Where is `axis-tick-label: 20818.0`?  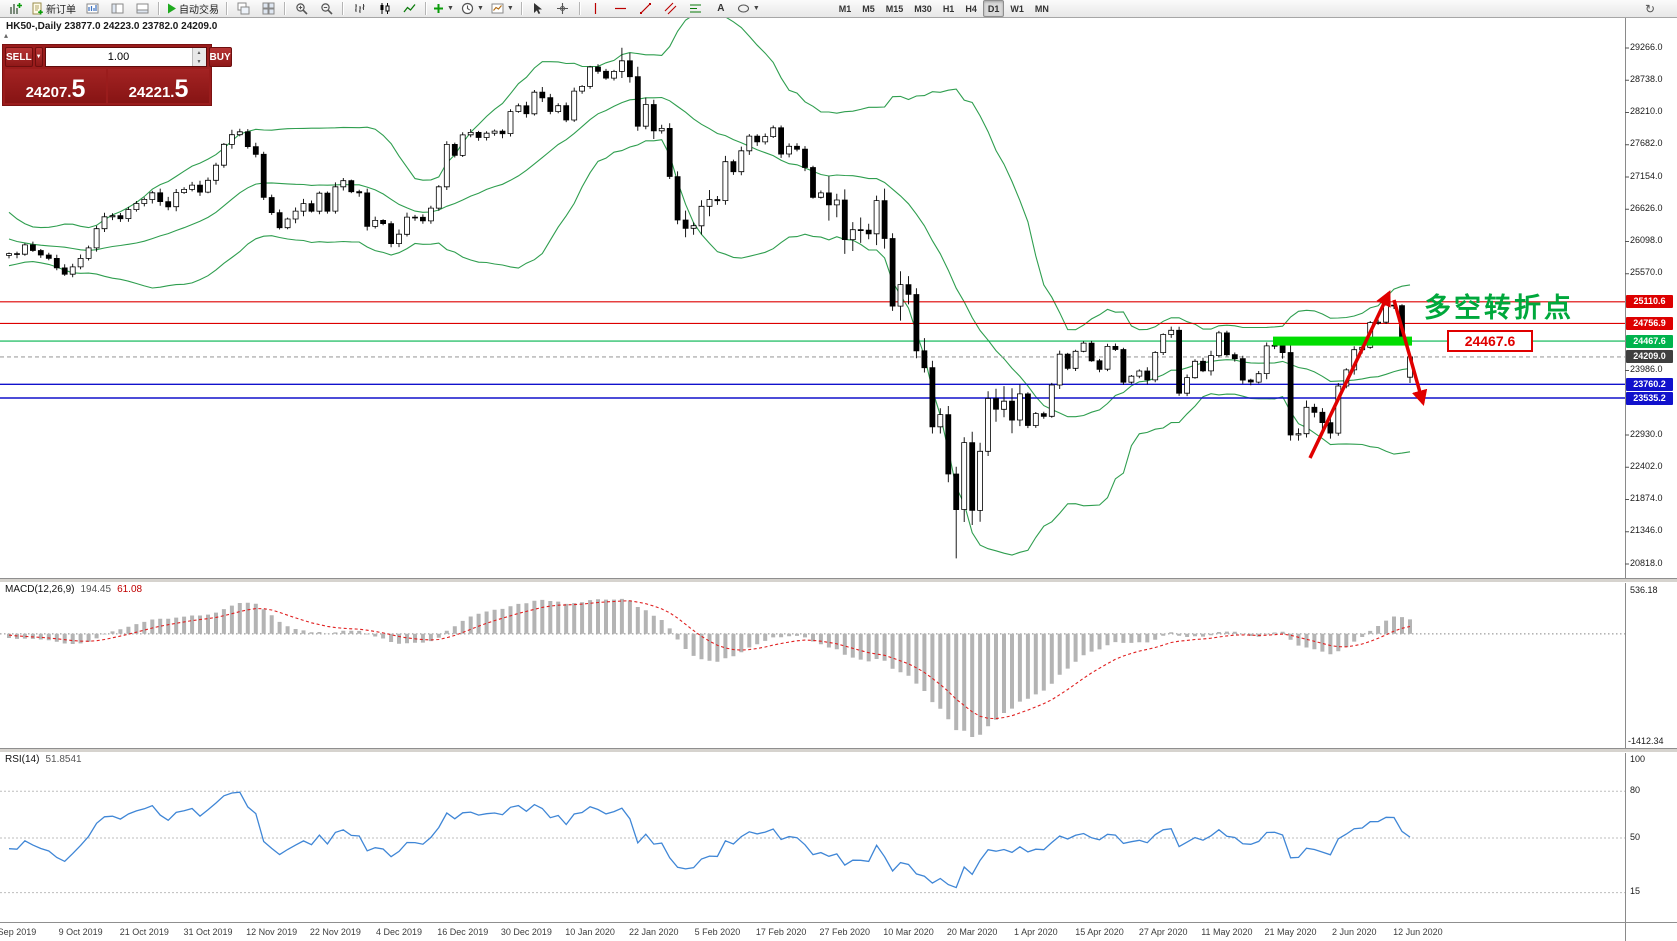 axis-tick-label: 20818.0 is located at coordinates (1646, 562).